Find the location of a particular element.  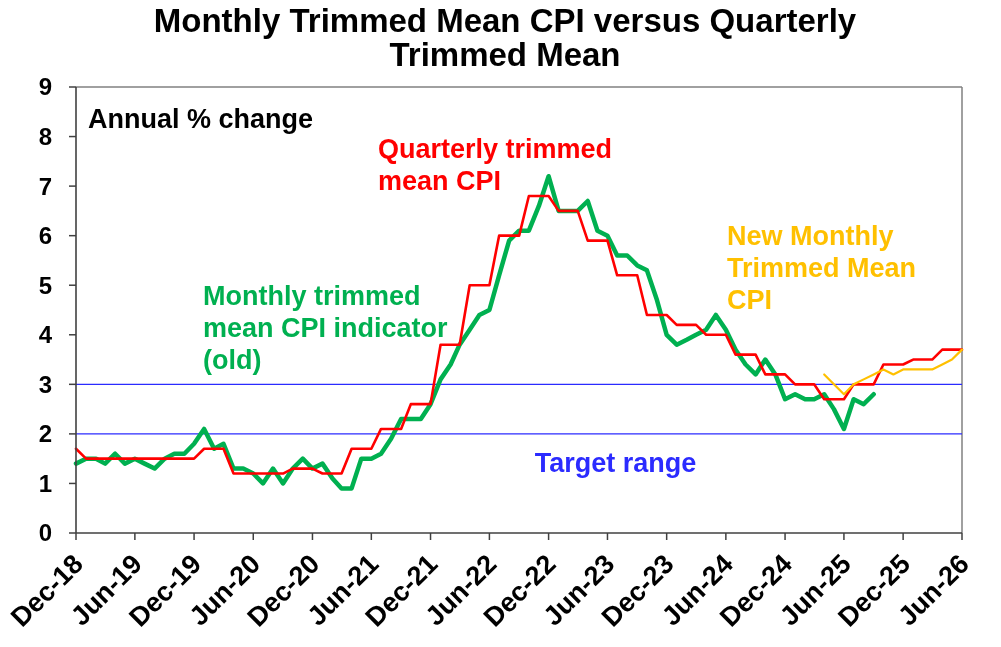

series-label: Quarterly trimmed mean CPI is located at coordinates (495, 165).